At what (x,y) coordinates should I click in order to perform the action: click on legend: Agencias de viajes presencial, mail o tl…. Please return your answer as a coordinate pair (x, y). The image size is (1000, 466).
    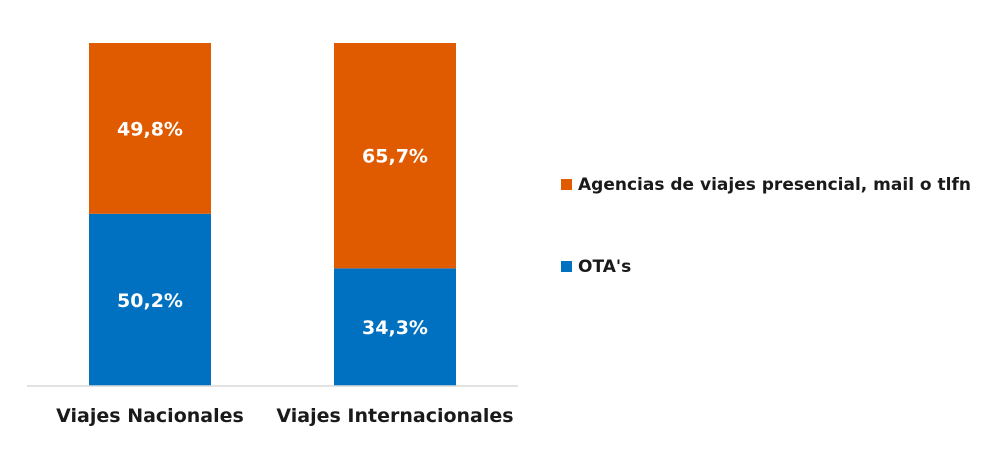
    Looking at the image, I should click on (766, 226).